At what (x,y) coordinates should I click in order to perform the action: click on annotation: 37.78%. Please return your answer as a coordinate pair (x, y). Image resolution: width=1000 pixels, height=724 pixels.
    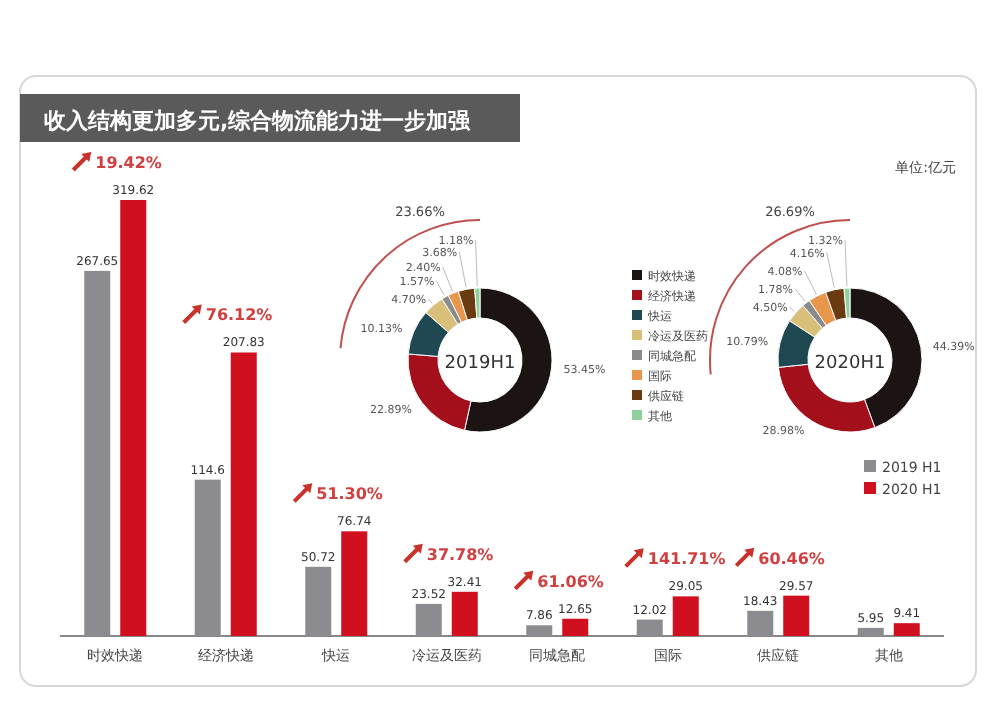
    Looking at the image, I should click on (460, 554).